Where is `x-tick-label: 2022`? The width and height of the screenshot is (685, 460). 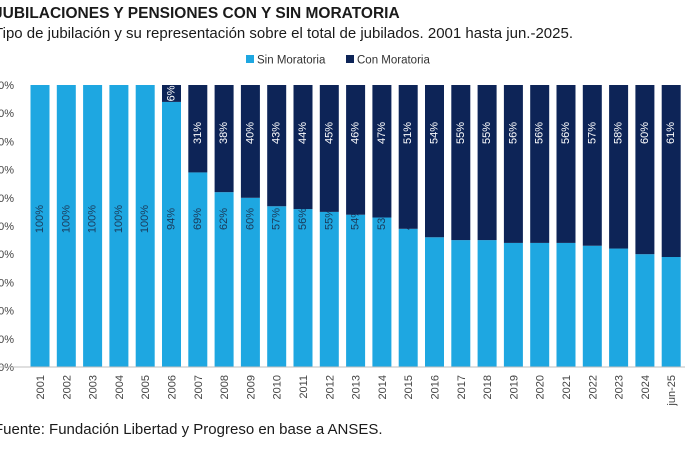 x-tick-label: 2022 is located at coordinates (593, 387).